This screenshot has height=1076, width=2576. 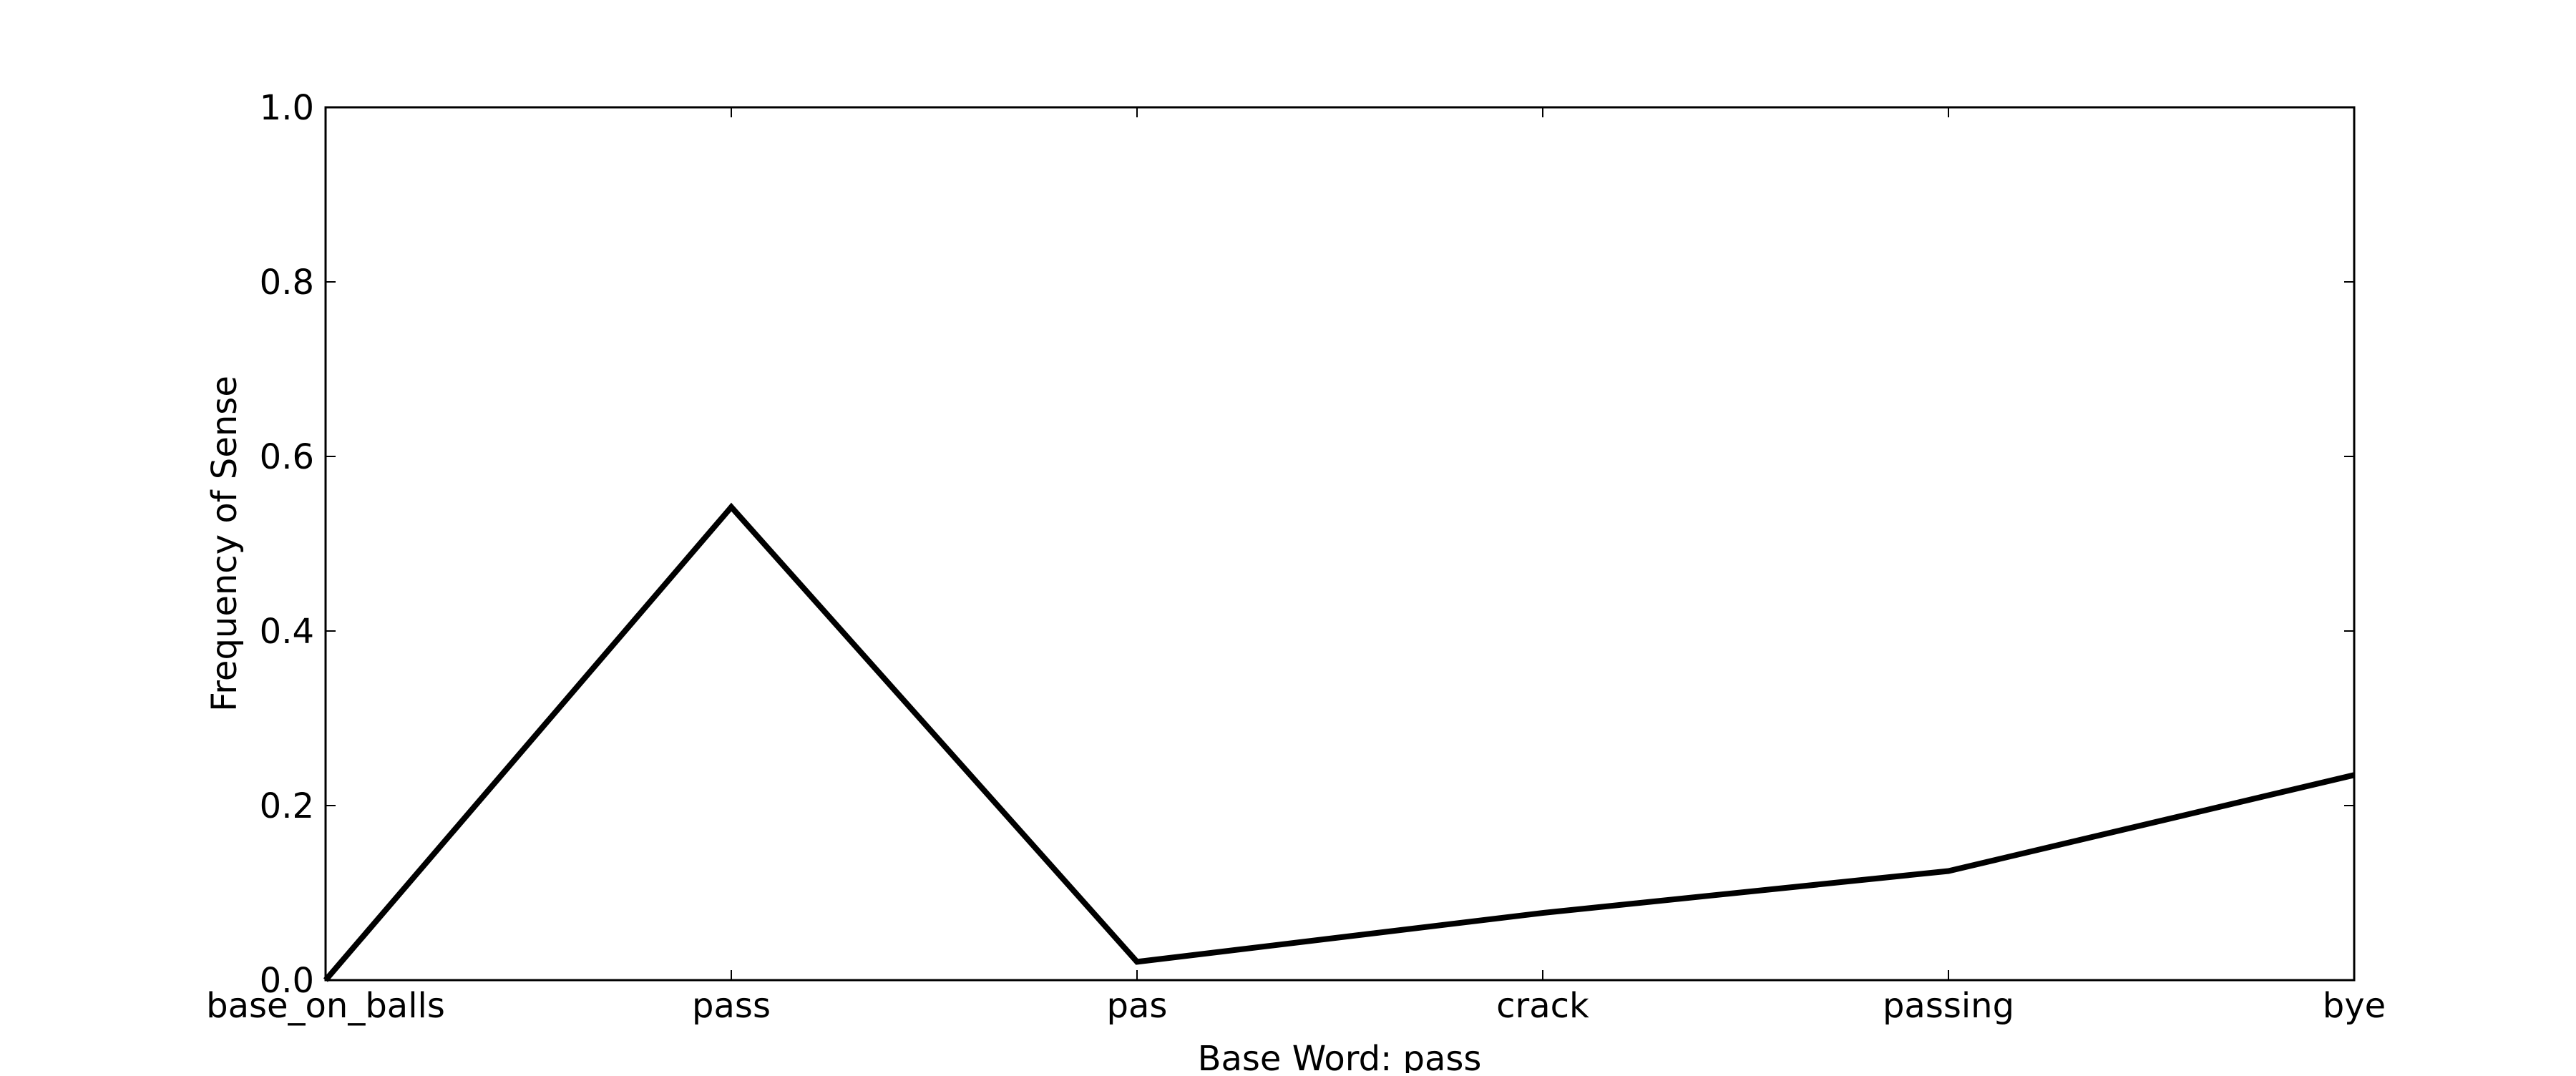 What do you see at coordinates (287, 457) in the screenshot?
I see `y-tick-label: 0.6` at bounding box center [287, 457].